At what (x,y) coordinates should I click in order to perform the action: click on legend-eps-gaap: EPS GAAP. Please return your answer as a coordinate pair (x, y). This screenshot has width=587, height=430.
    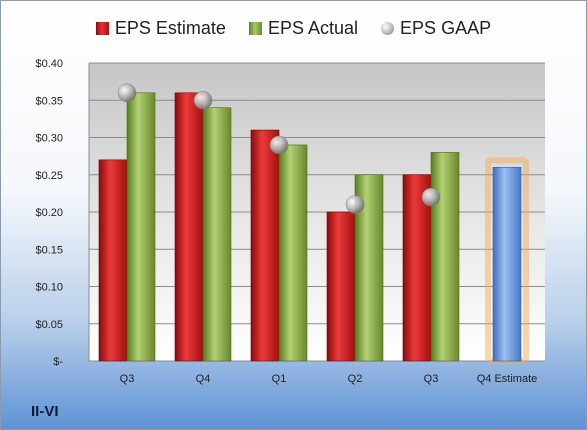
    Looking at the image, I should click on (436, 28).